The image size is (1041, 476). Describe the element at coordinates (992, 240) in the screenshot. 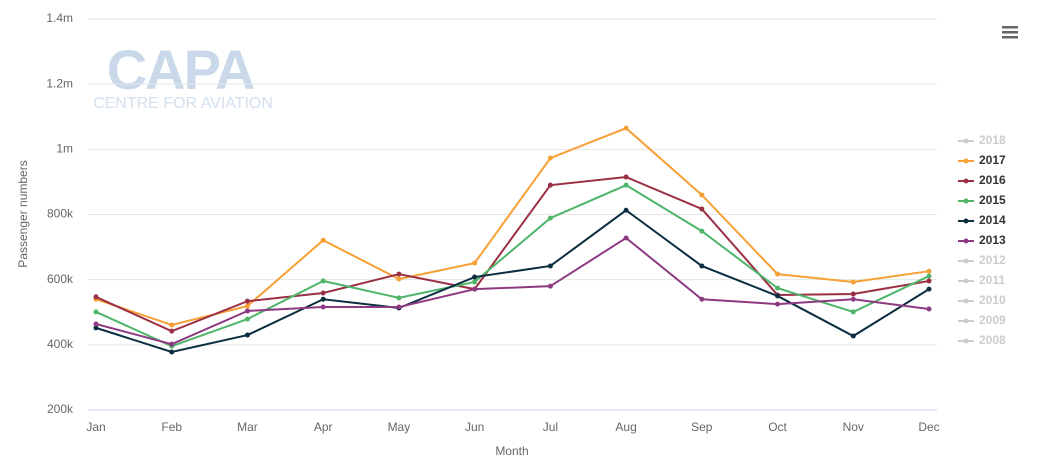

I see `legend-item: 2013` at that location.